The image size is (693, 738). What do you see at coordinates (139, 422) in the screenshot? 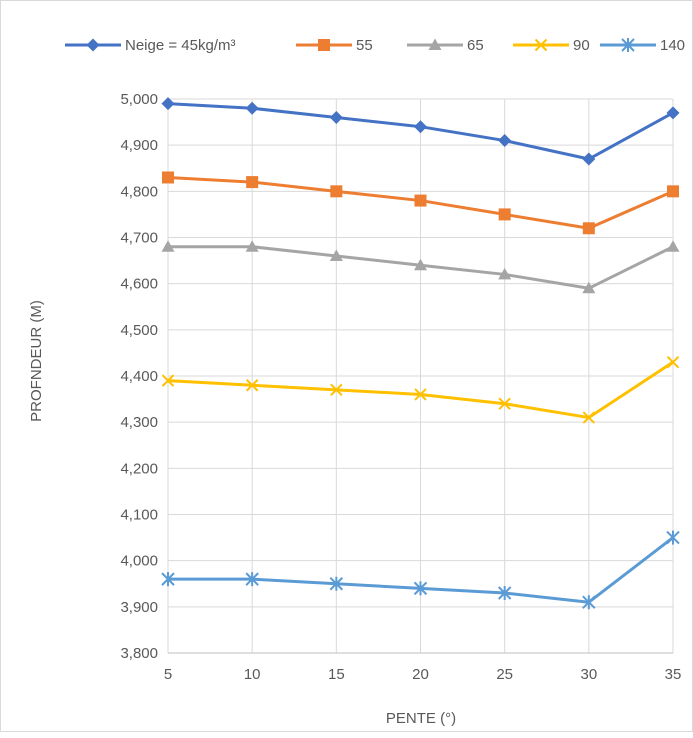
I see `y-tick-label: 4,300` at bounding box center [139, 422].